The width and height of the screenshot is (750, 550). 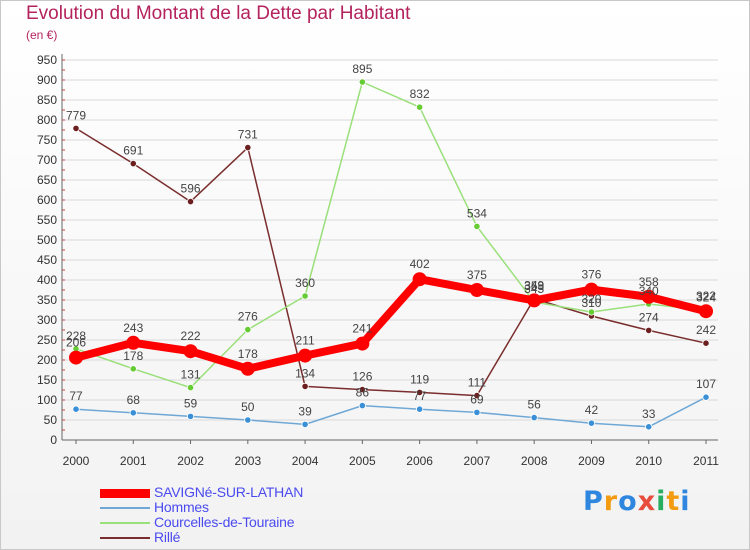 I want to click on x-tick-label: 2008, so click(x=534, y=461).